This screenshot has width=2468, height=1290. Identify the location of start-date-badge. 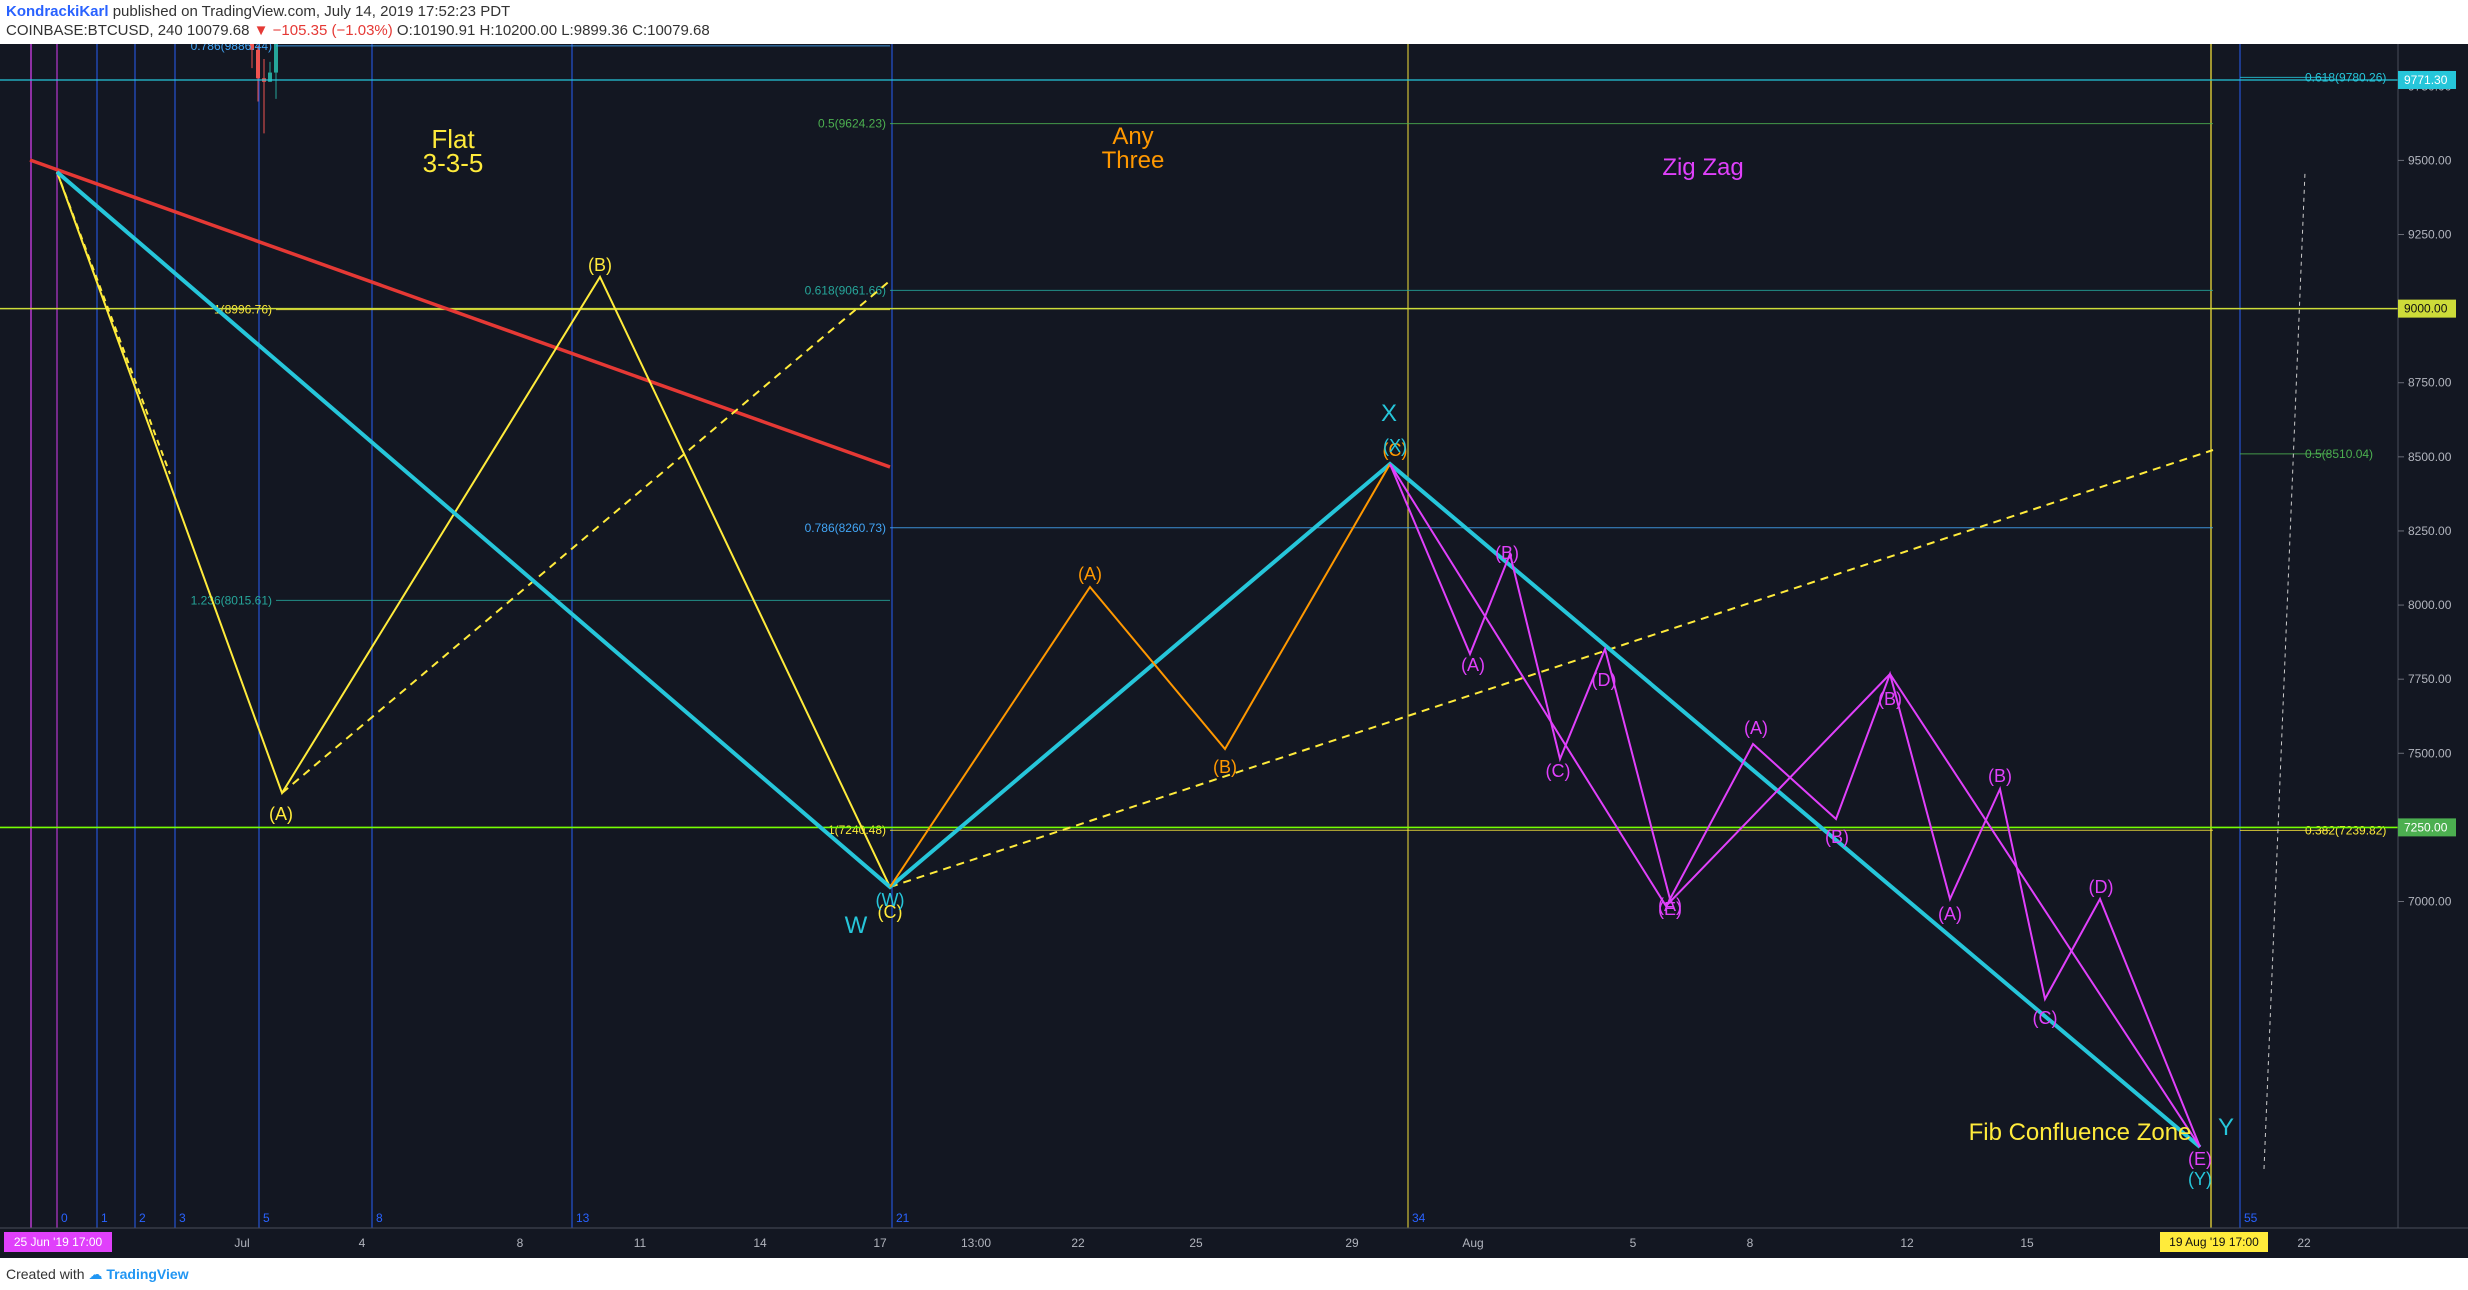
(58, 1242).